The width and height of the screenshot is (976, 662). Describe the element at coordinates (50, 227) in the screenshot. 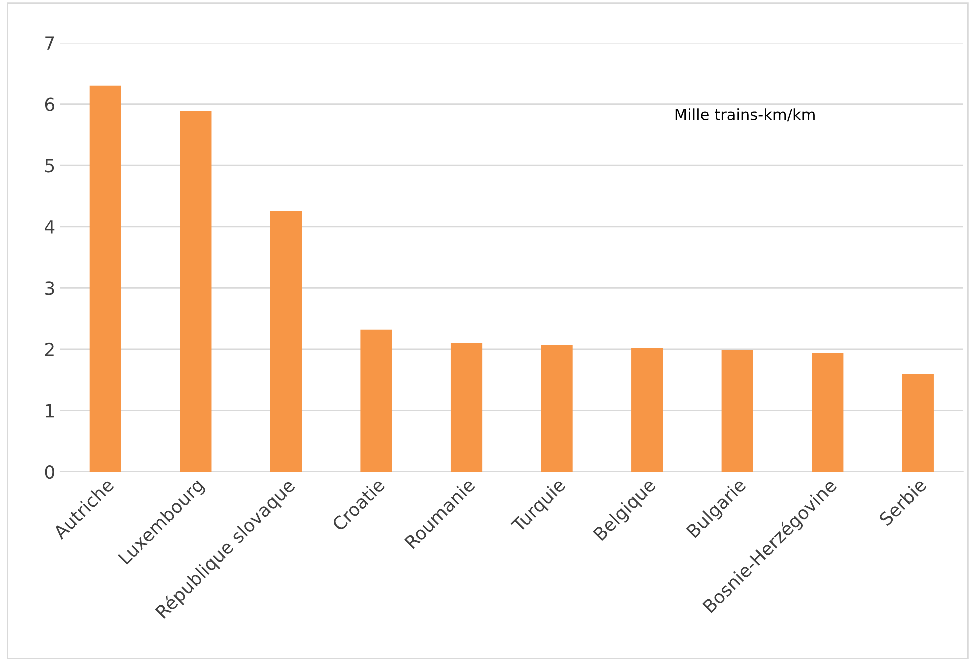

I see `y-tick-label: 4` at that location.